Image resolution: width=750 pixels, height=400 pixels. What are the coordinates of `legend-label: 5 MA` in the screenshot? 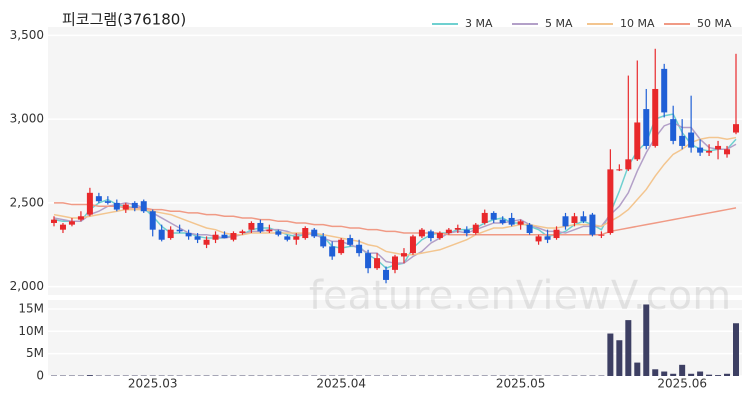 It's located at (559, 23).